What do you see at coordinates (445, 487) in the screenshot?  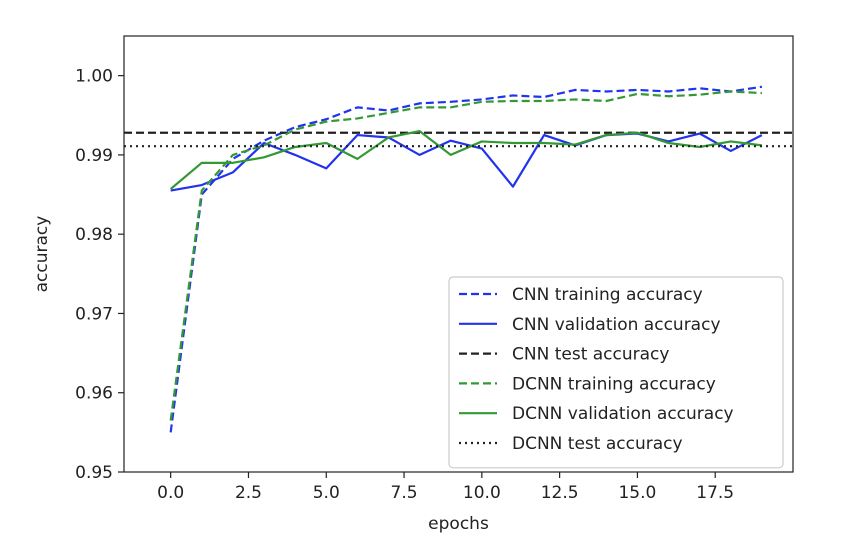 I see `x-axis-ticks: 0.0 2.5 5.0 7.5 10.0 12.5 15.0 17.5` at bounding box center [445, 487].